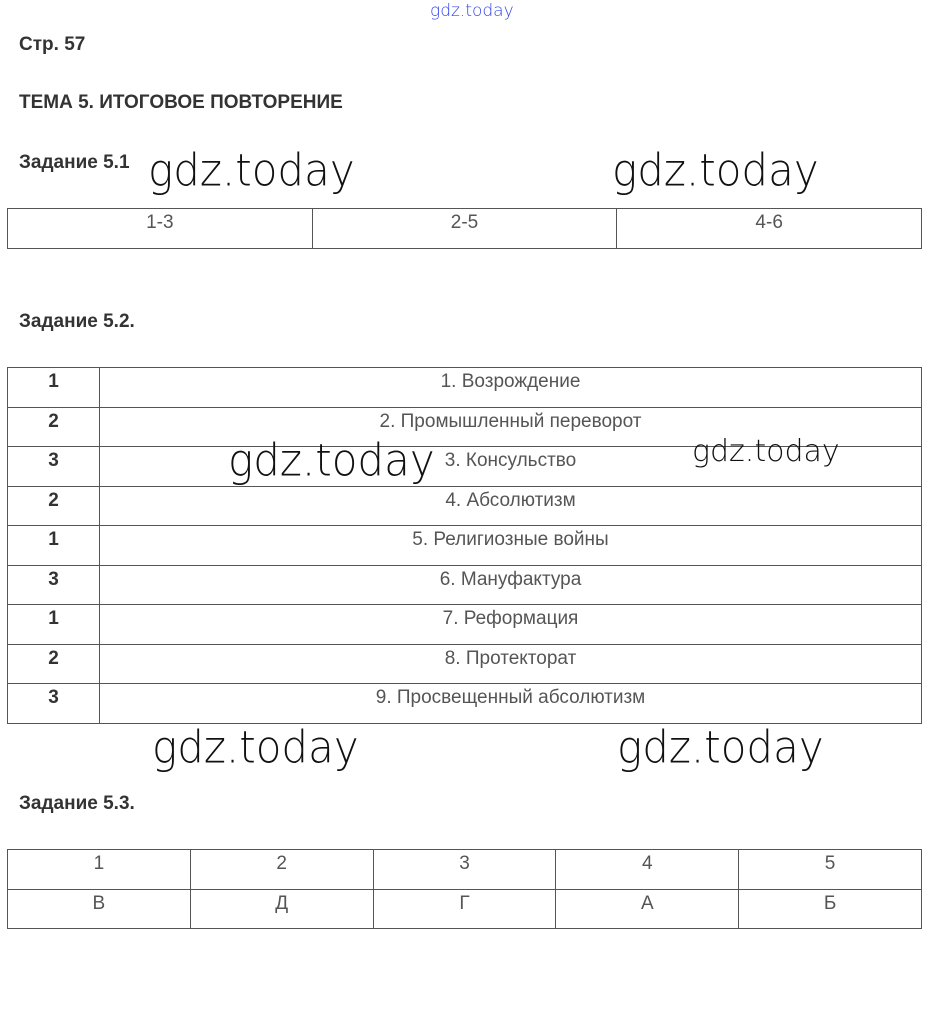 The width and height of the screenshot is (941, 1010). I want to click on page-label: Стр. 57, so click(52, 44).